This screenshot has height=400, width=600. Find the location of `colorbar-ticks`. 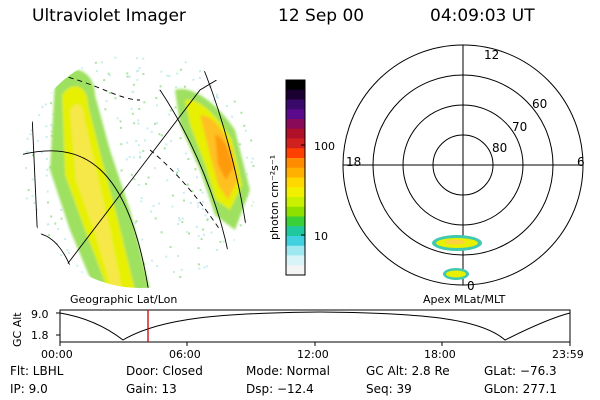

colorbar-ticks is located at coordinates (303, 190).